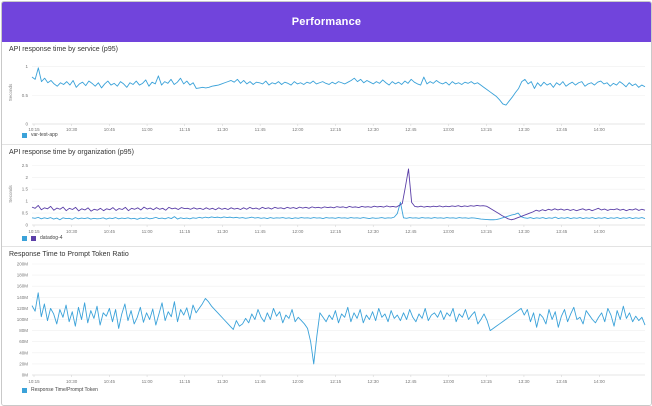  Describe the element at coordinates (23, 319) in the screenshot. I see `y-tick-label: 100M` at that location.